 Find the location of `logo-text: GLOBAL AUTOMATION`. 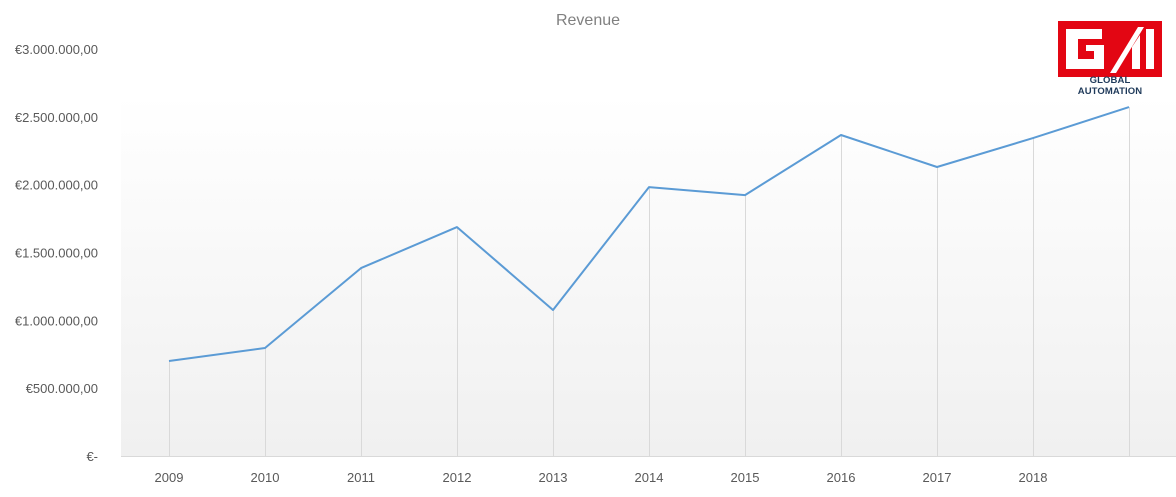

logo-text: GLOBAL AUTOMATION is located at coordinates (1110, 86).